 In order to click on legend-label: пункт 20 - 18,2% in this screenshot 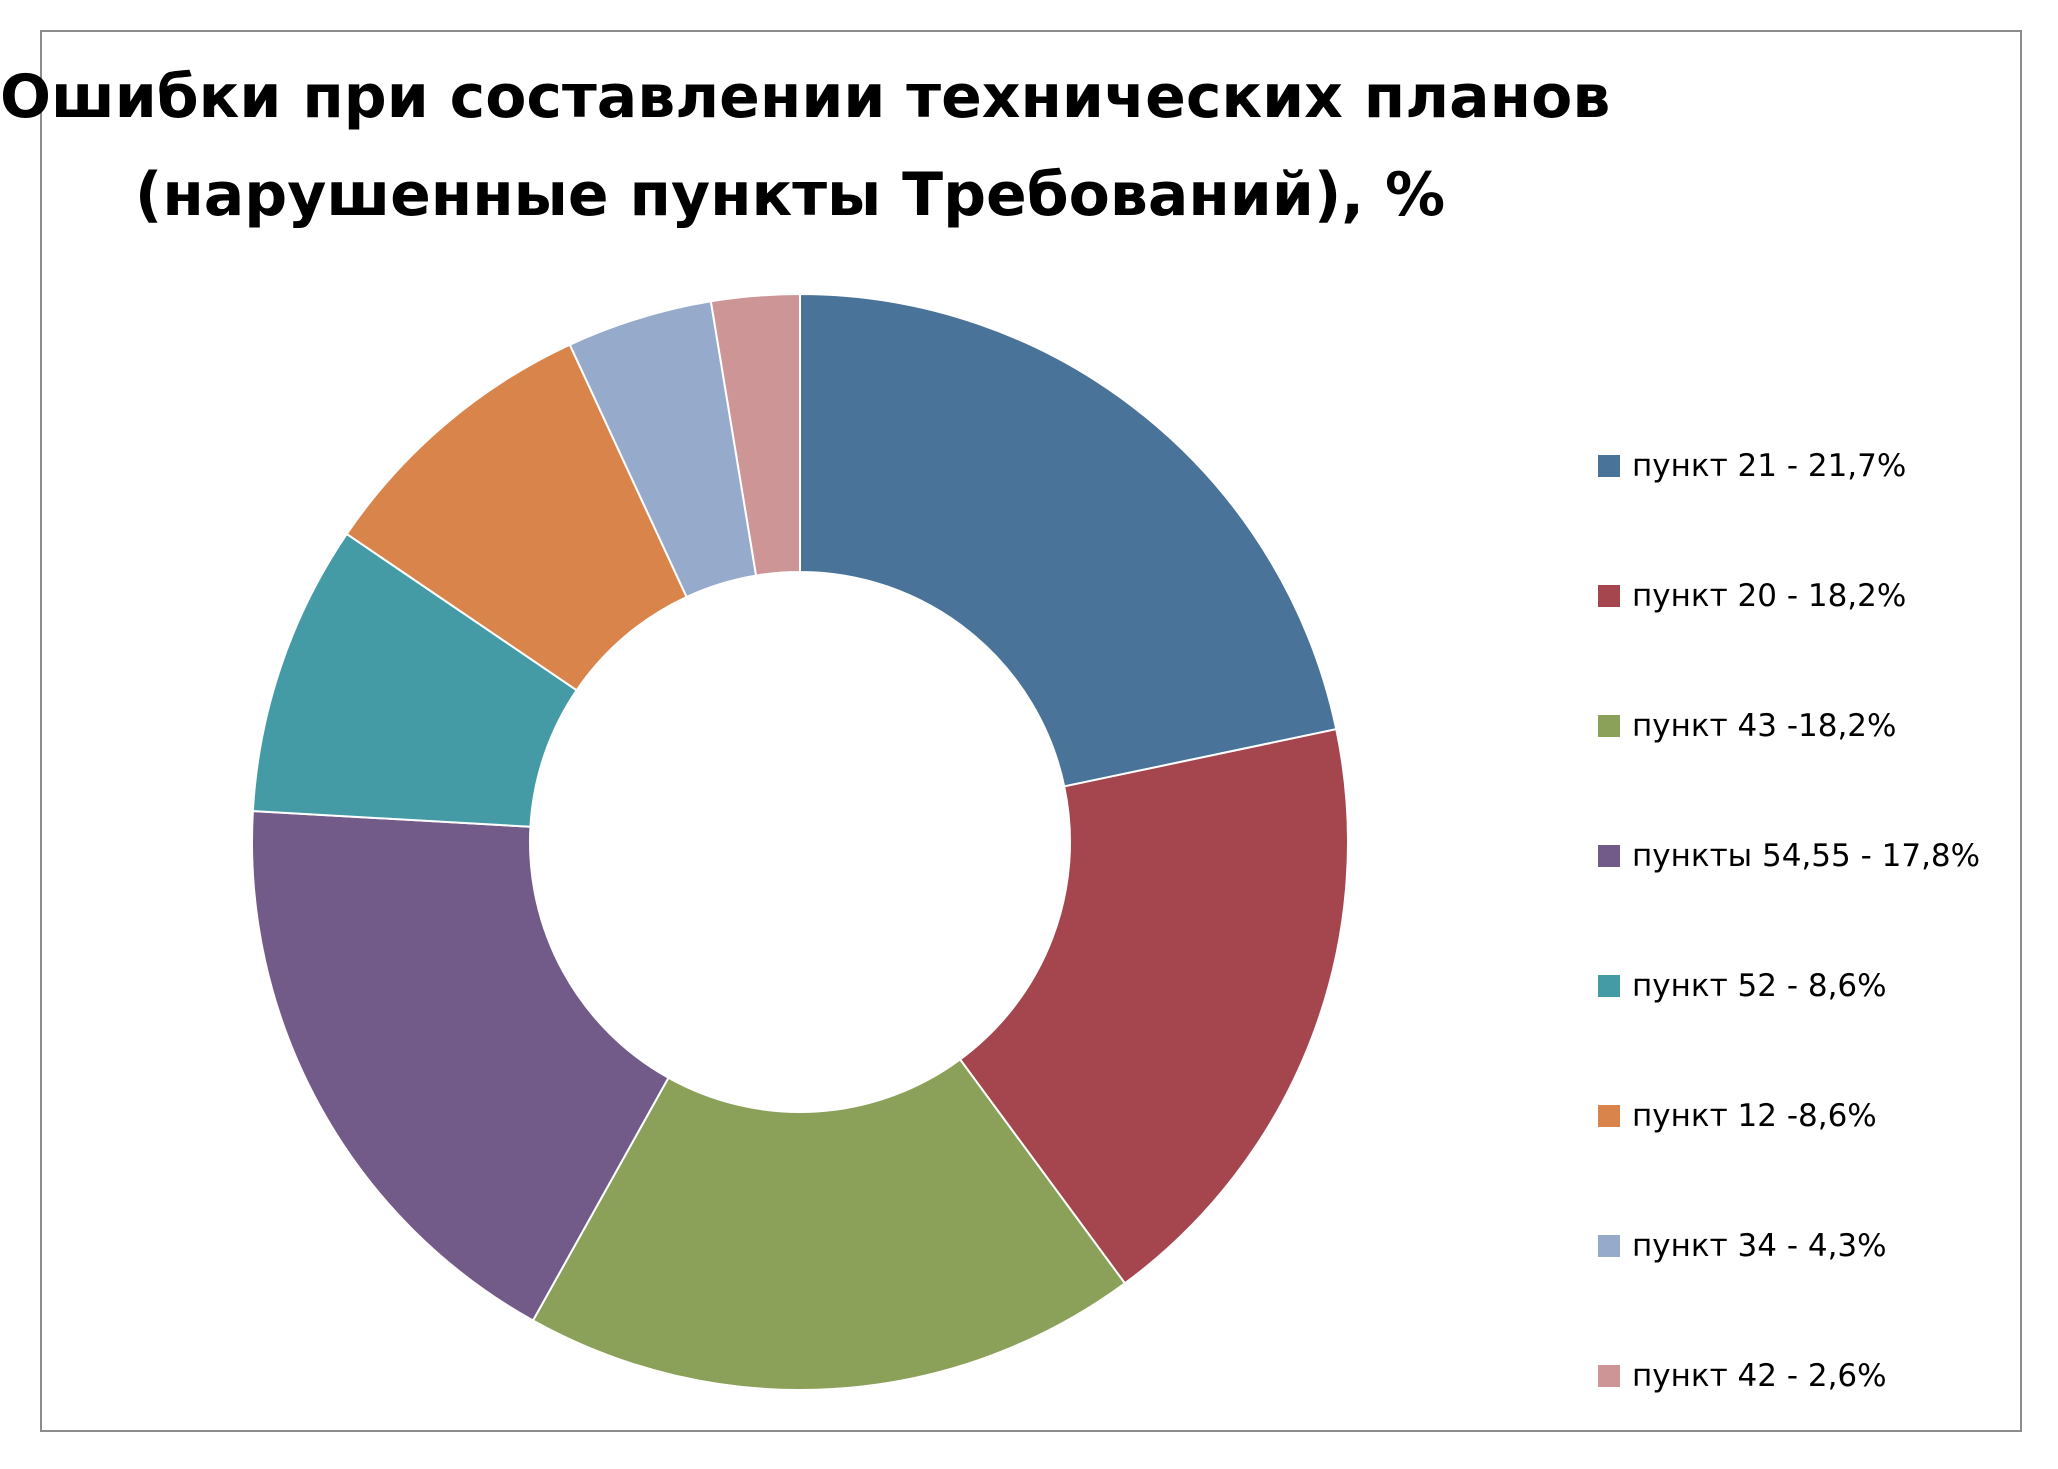, I will do `click(1769, 596)`.